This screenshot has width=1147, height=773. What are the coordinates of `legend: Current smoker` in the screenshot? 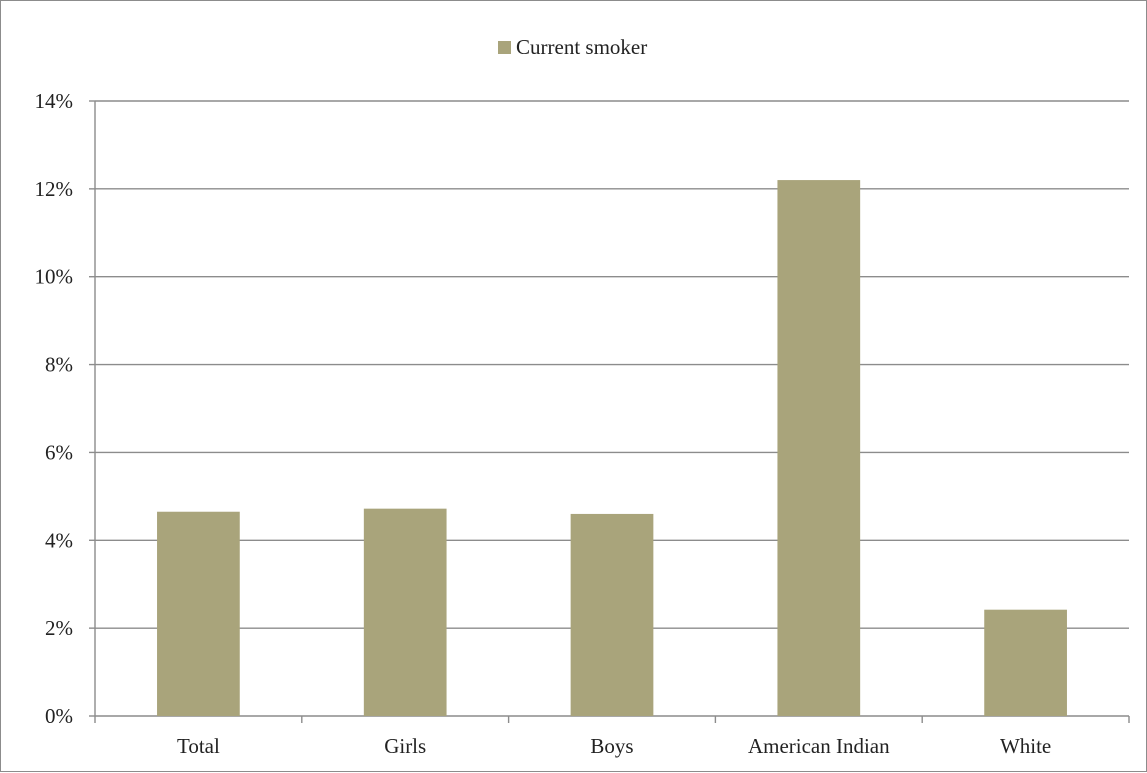 It's located at (572, 47).